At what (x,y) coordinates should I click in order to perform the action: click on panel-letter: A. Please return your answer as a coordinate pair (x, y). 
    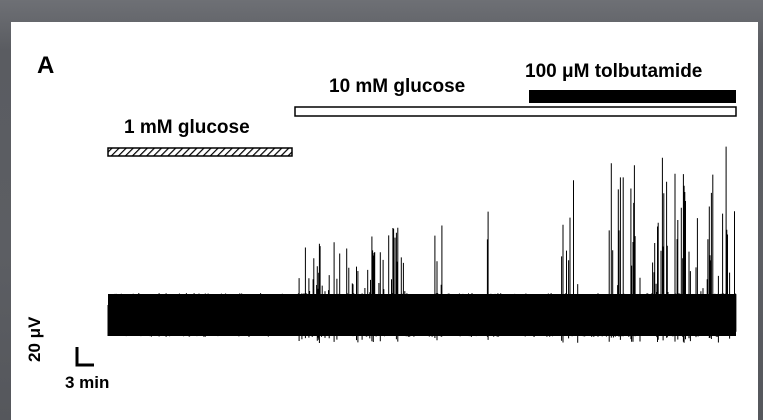
    Looking at the image, I should click on (46, 65).